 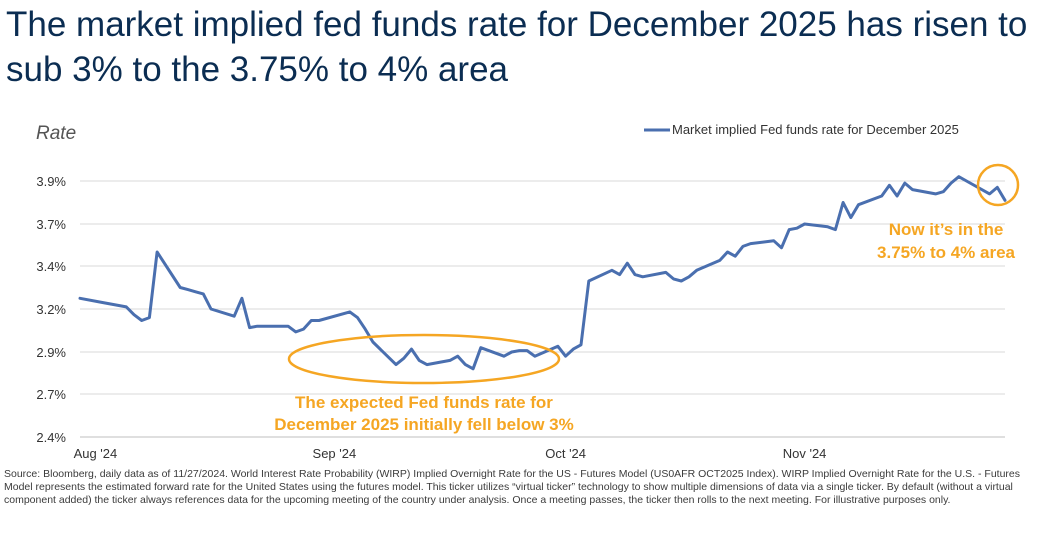 I want to click on annotation-sep-line1: The expected Fed funds rate for, so click(x=424, y=402).